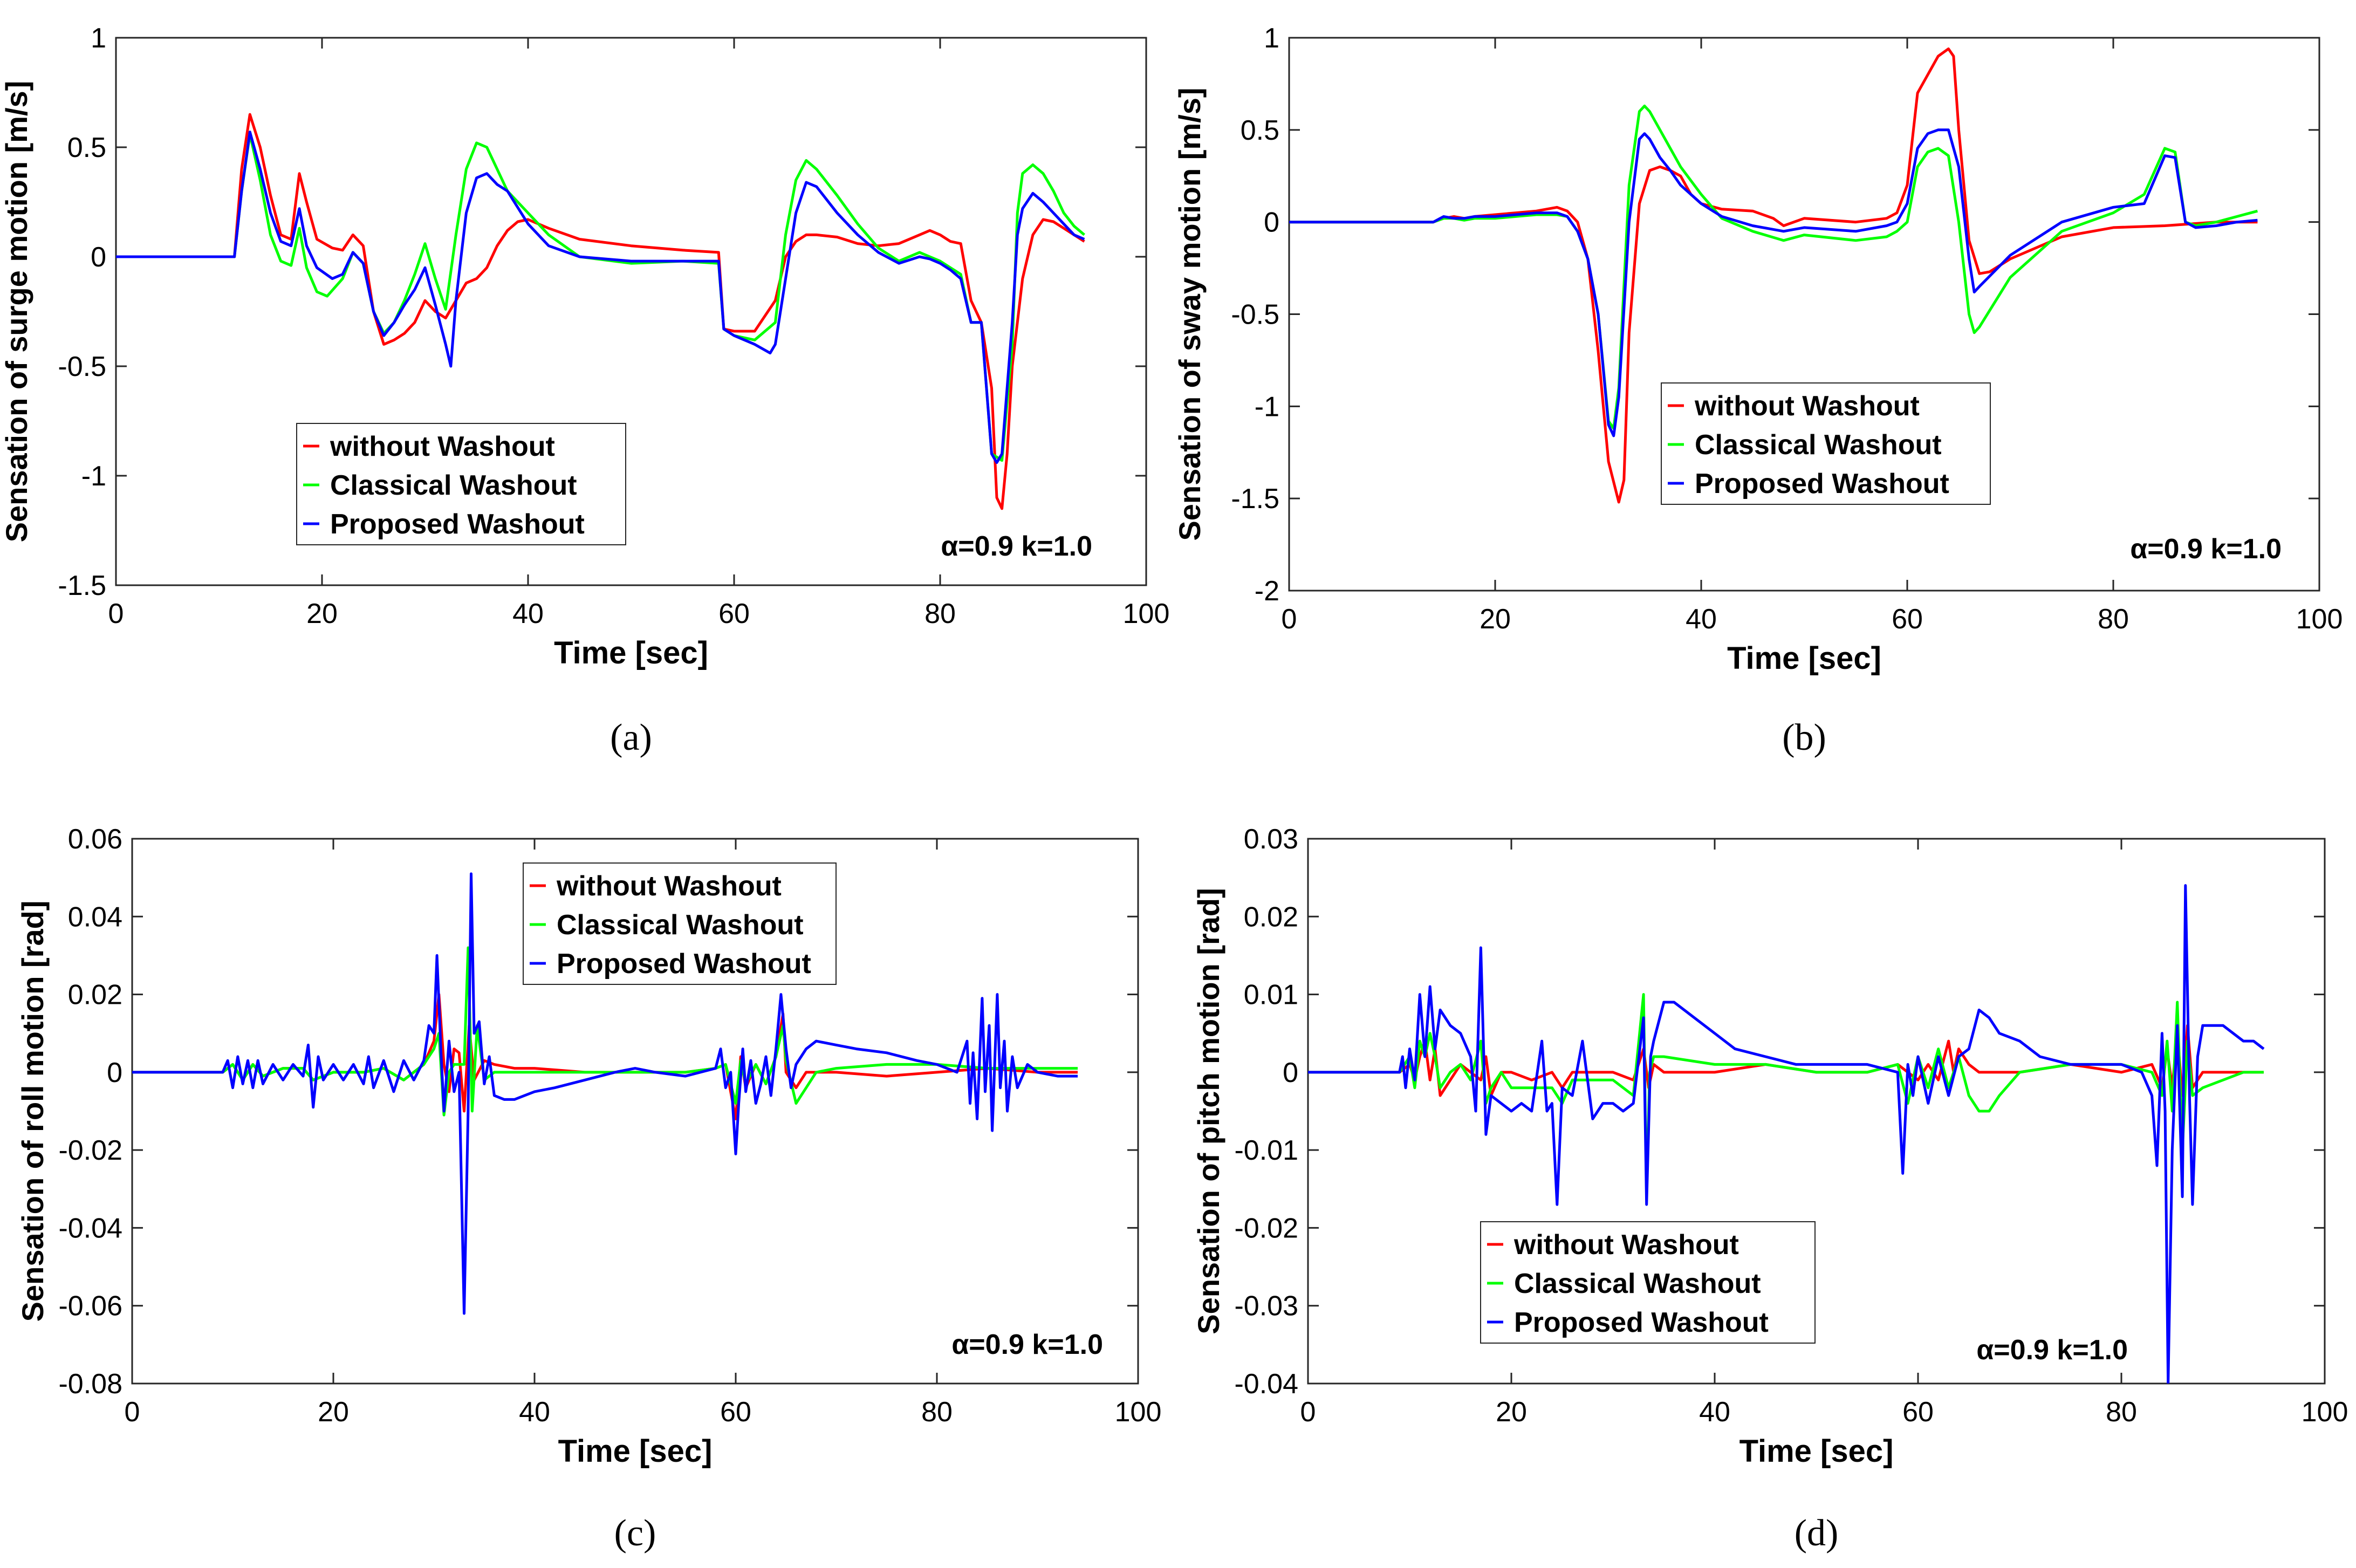  What do you see at coordinates (1266, 1150) in the screenshot?
I see `y-tick-label: -0.01` at bounding box center [1266, 1150].